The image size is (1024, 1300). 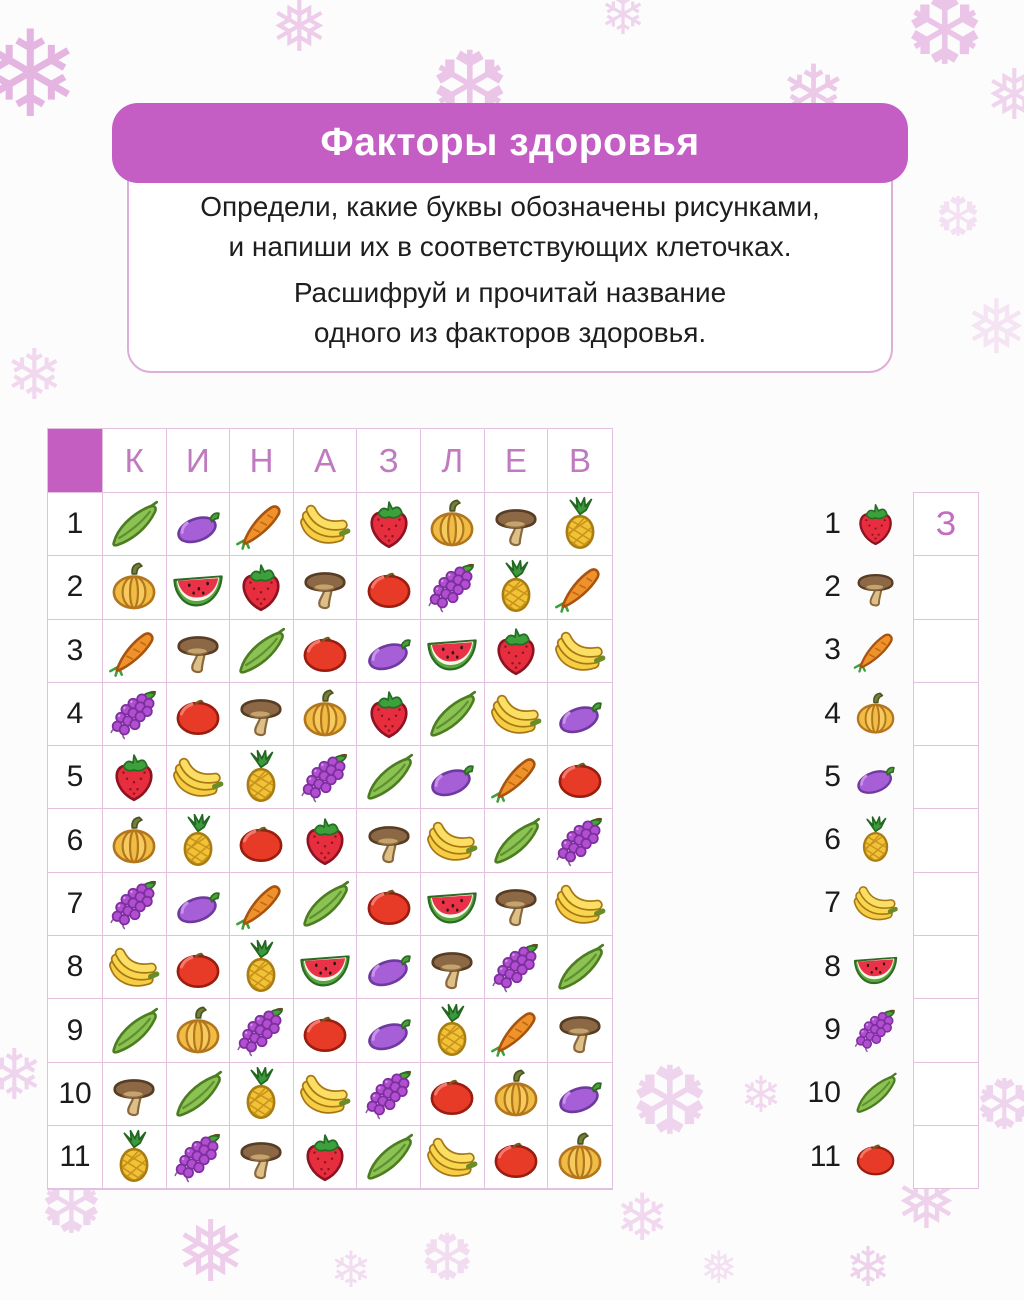 I want to click on grid-cell-r9-c3, so click(x=262, y=1031).